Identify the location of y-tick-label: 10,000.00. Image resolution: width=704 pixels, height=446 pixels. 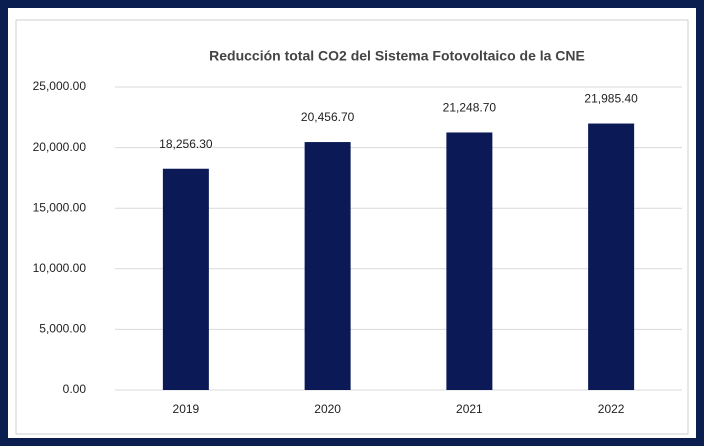
(60, 268).